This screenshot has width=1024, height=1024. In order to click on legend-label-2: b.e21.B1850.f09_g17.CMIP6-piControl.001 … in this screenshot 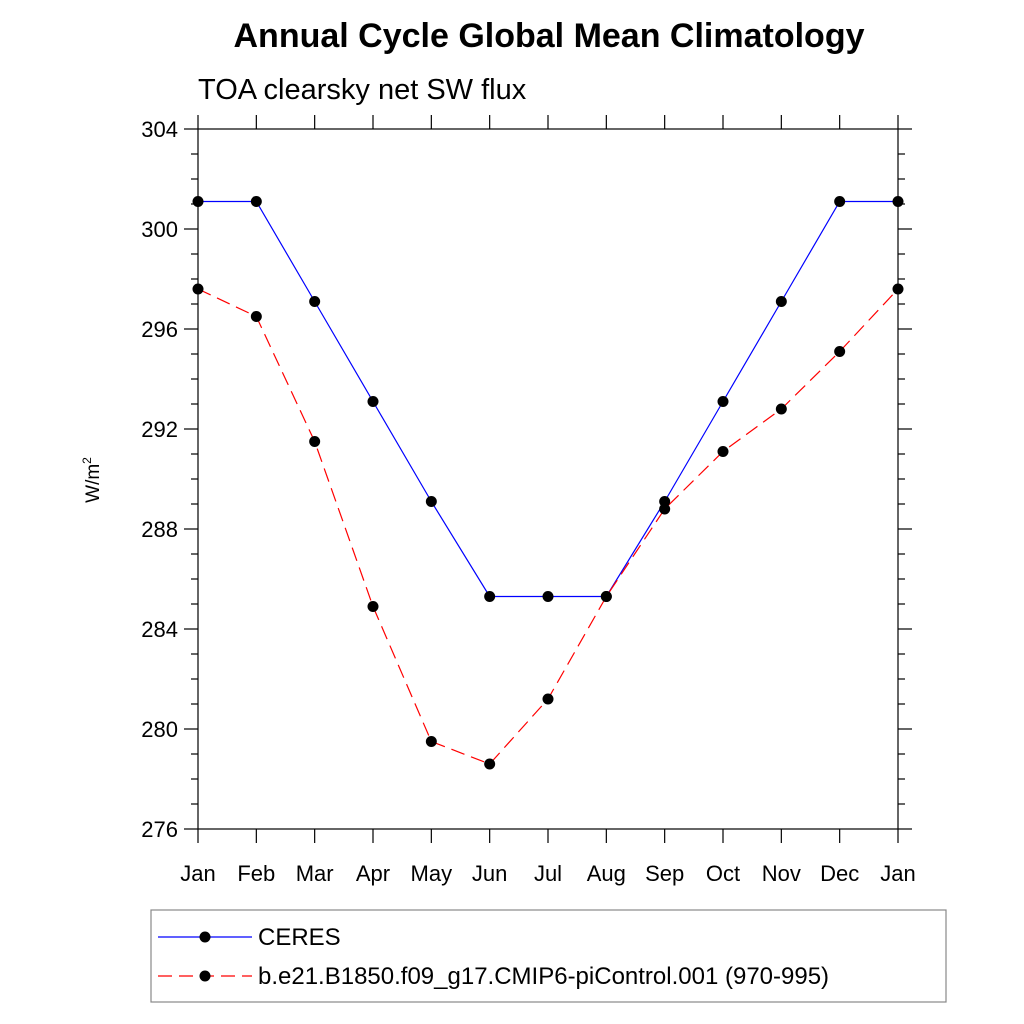, I will do `click(543, 976)`.